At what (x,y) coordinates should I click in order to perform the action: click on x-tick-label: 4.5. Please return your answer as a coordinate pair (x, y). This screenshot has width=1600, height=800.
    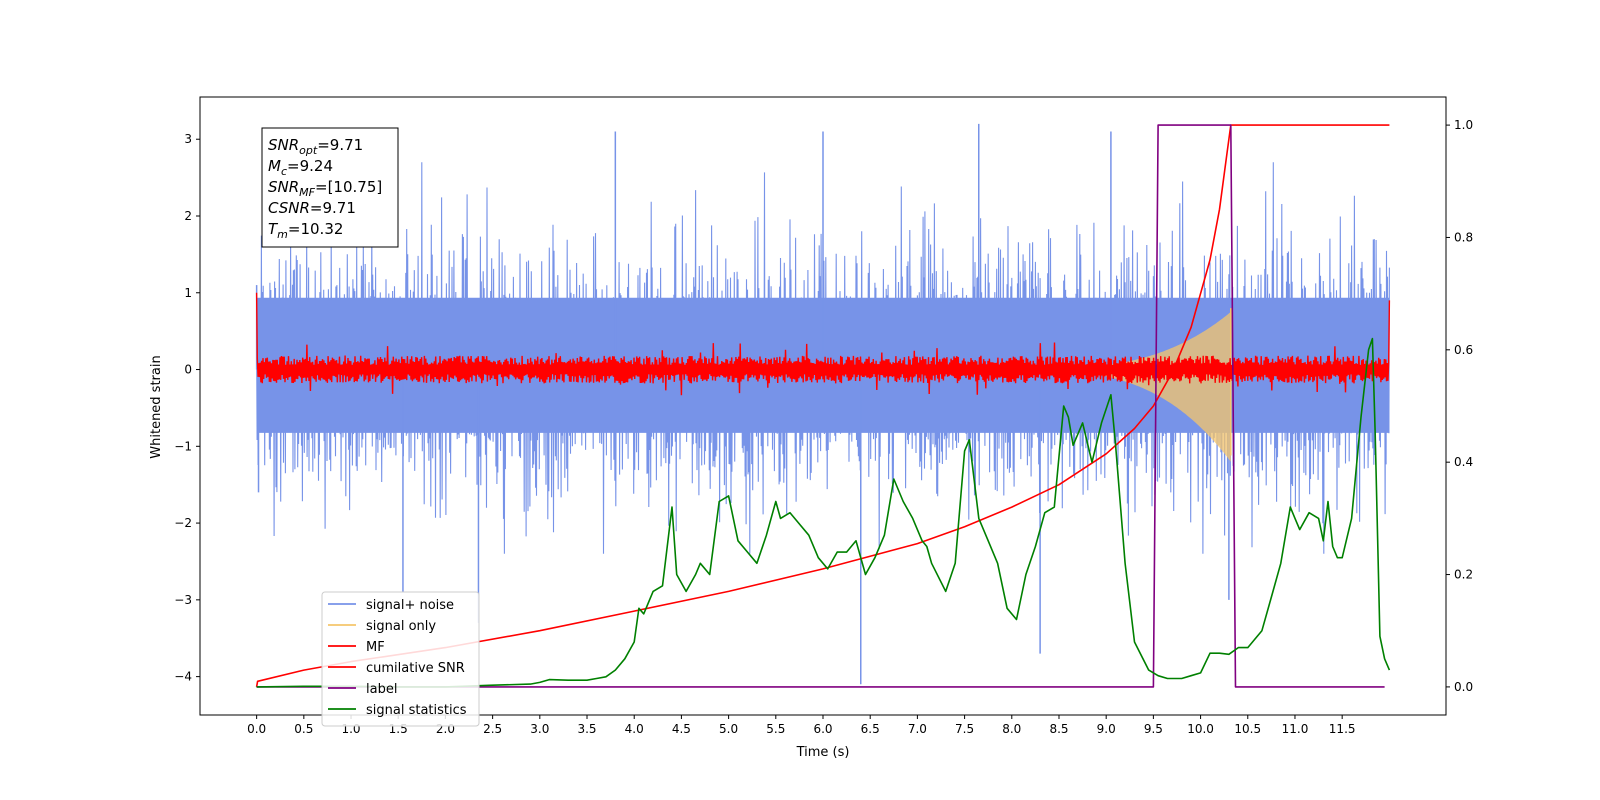
    Looking at the image, I should click on (681, 729).